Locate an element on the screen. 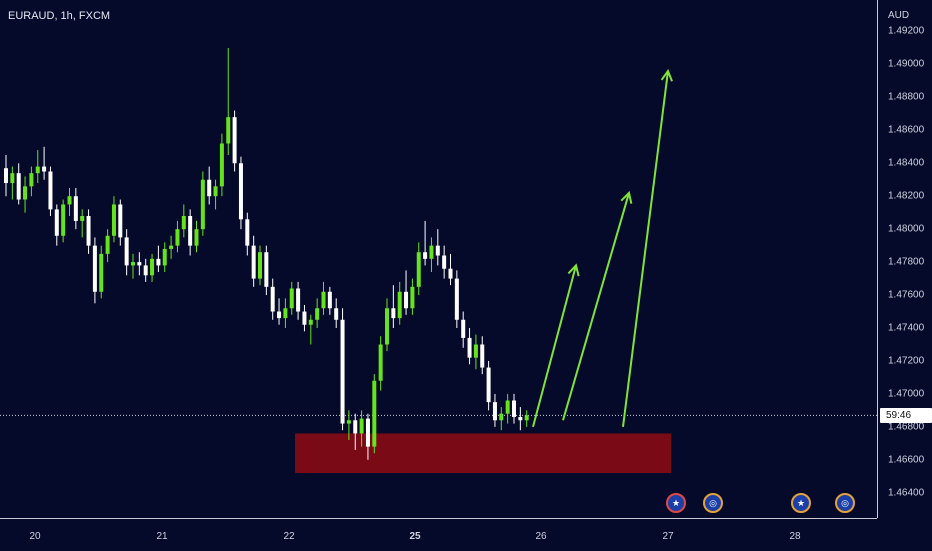 This screenshot has height=551, width=932. price-tick-label: 1.47800 is located at coordinates (906, 262).